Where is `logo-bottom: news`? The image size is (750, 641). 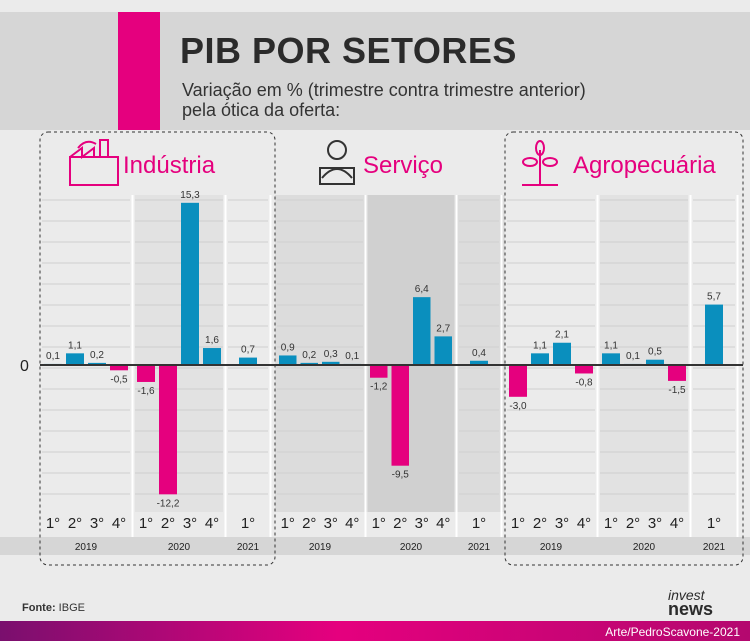 logo-bottom: news is located at coordinates (691, 609).